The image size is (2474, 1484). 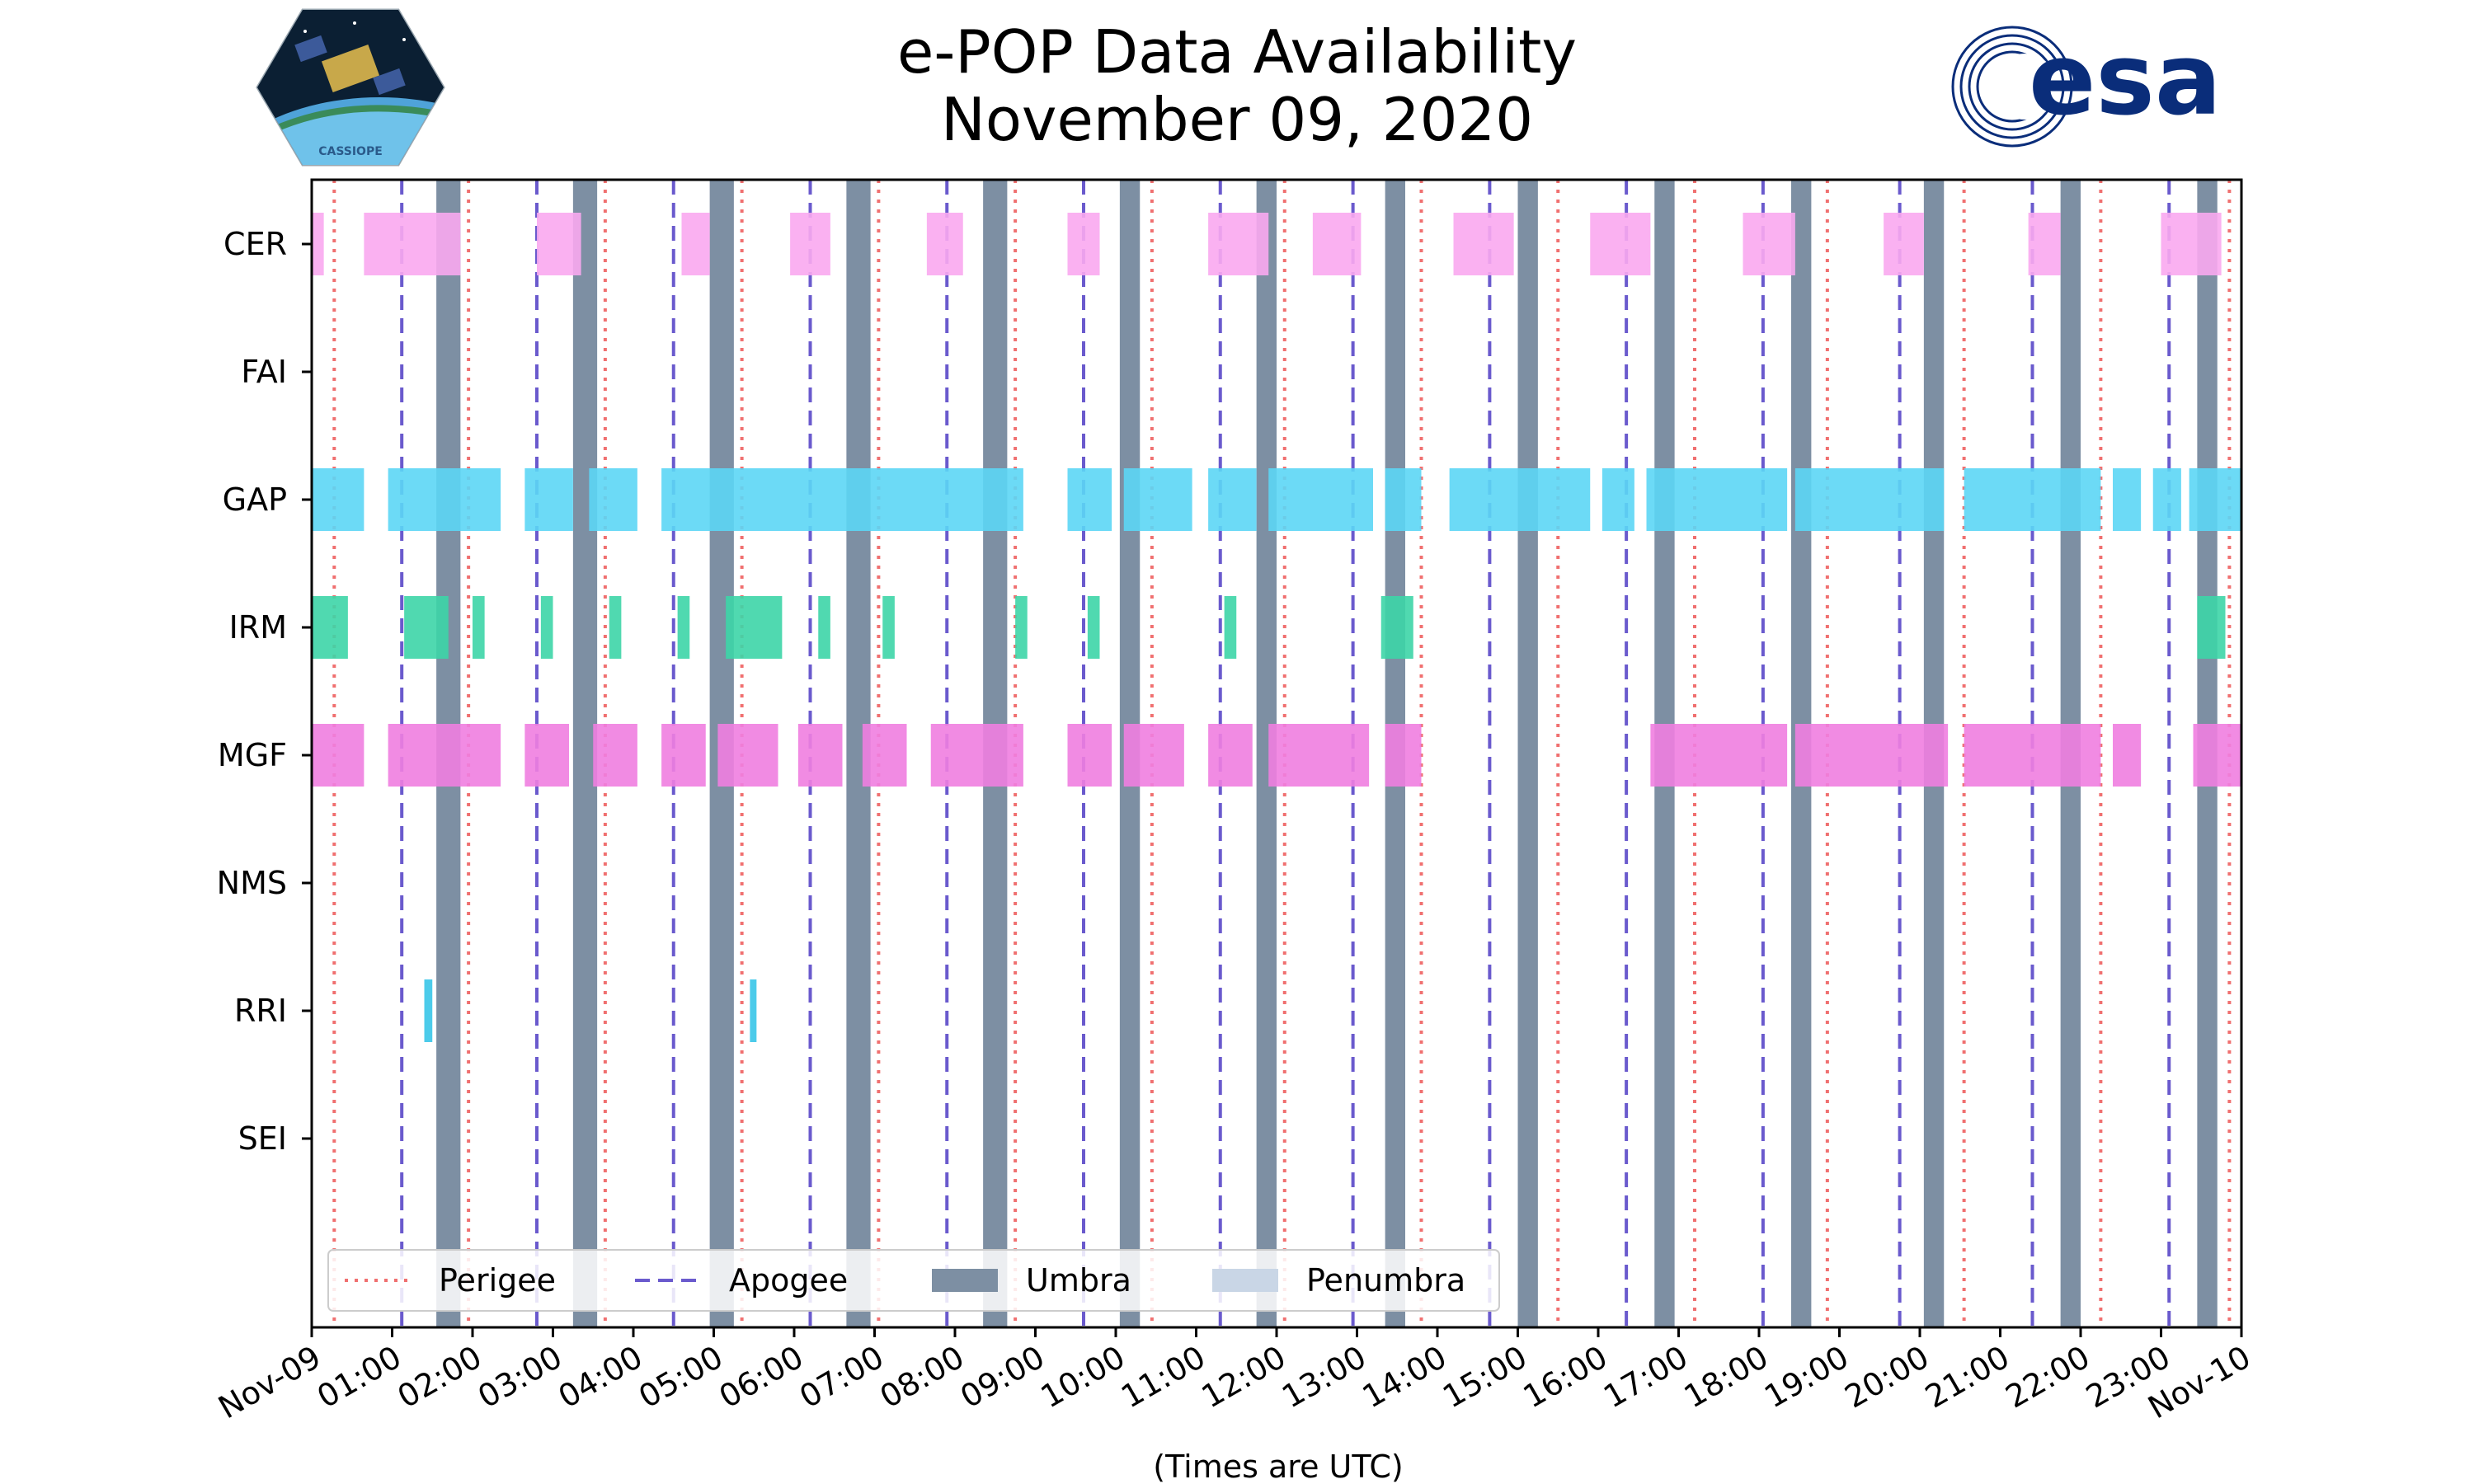 What do you see at coordinates (1485, 1377) in the screenshot?
I see `x-tick-label: 15:00` at bounding box center [1485, 1377].